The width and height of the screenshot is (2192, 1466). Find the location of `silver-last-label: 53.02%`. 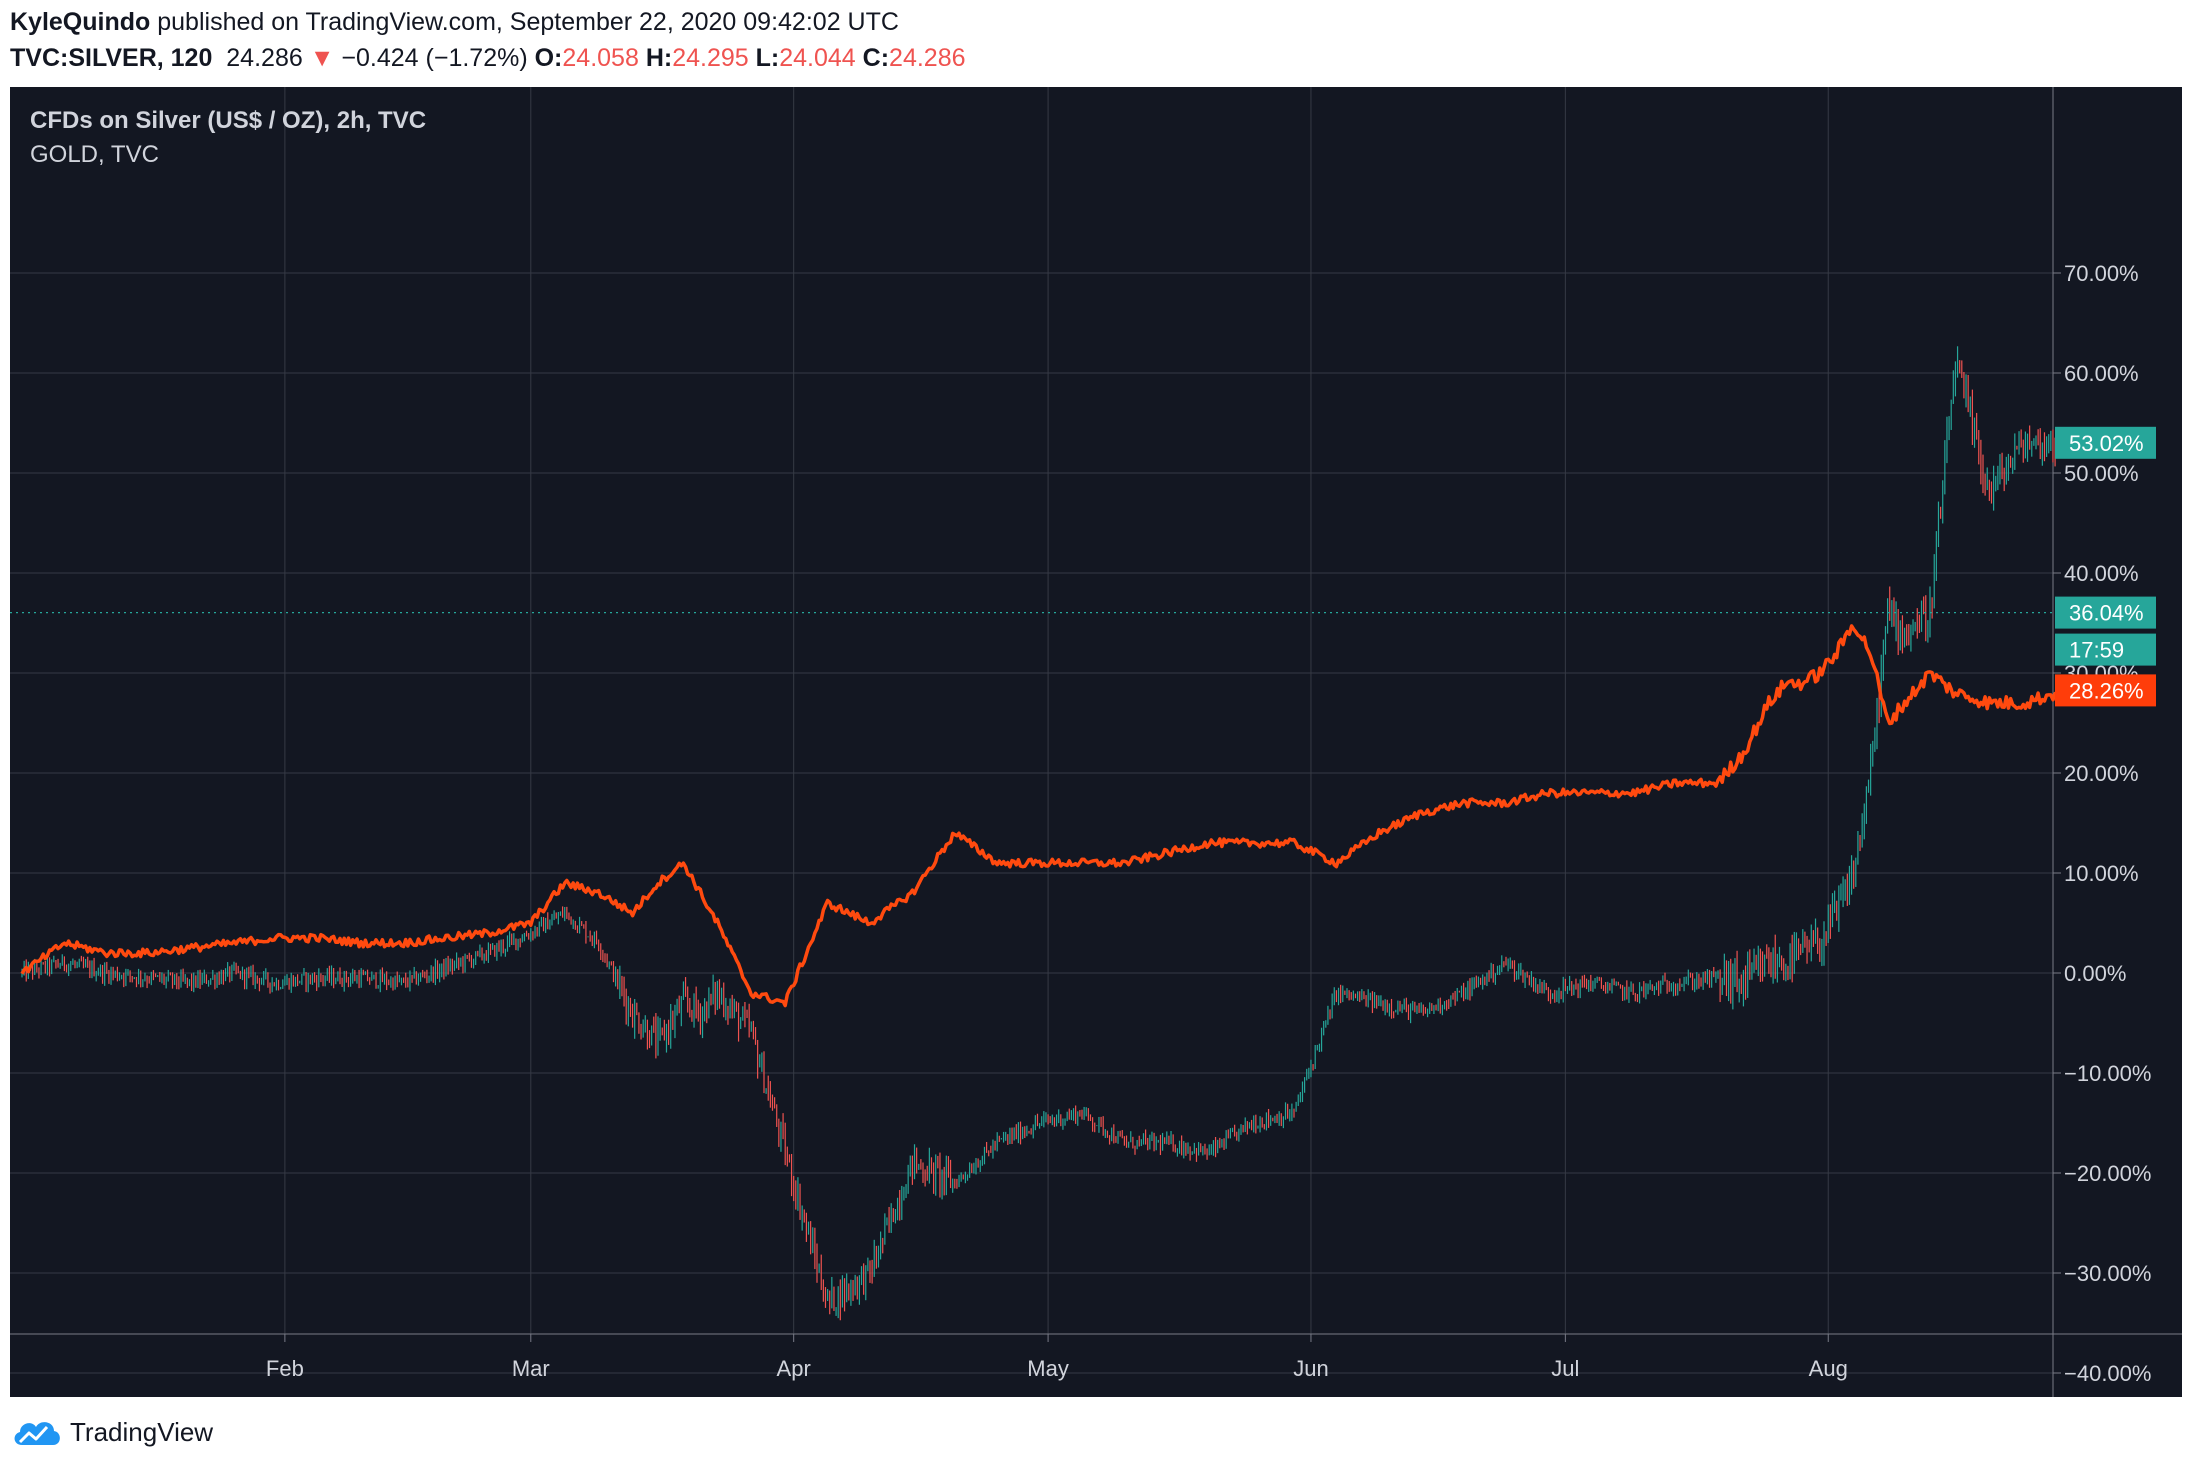

silver-last-label: 53.02% is located at coordinates (2106, 443).